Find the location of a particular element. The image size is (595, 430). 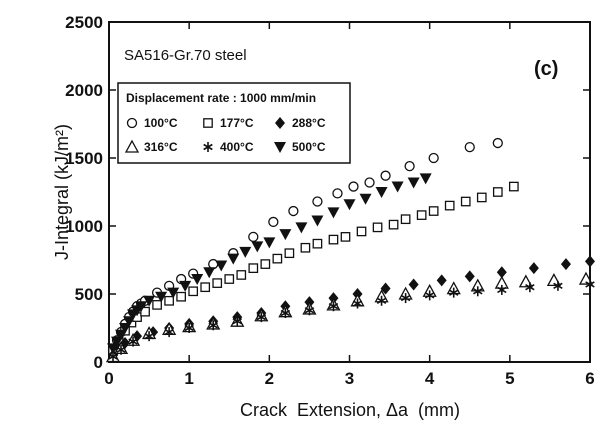

x-tick-label-5: 5 is located at coordinates (509, 378).